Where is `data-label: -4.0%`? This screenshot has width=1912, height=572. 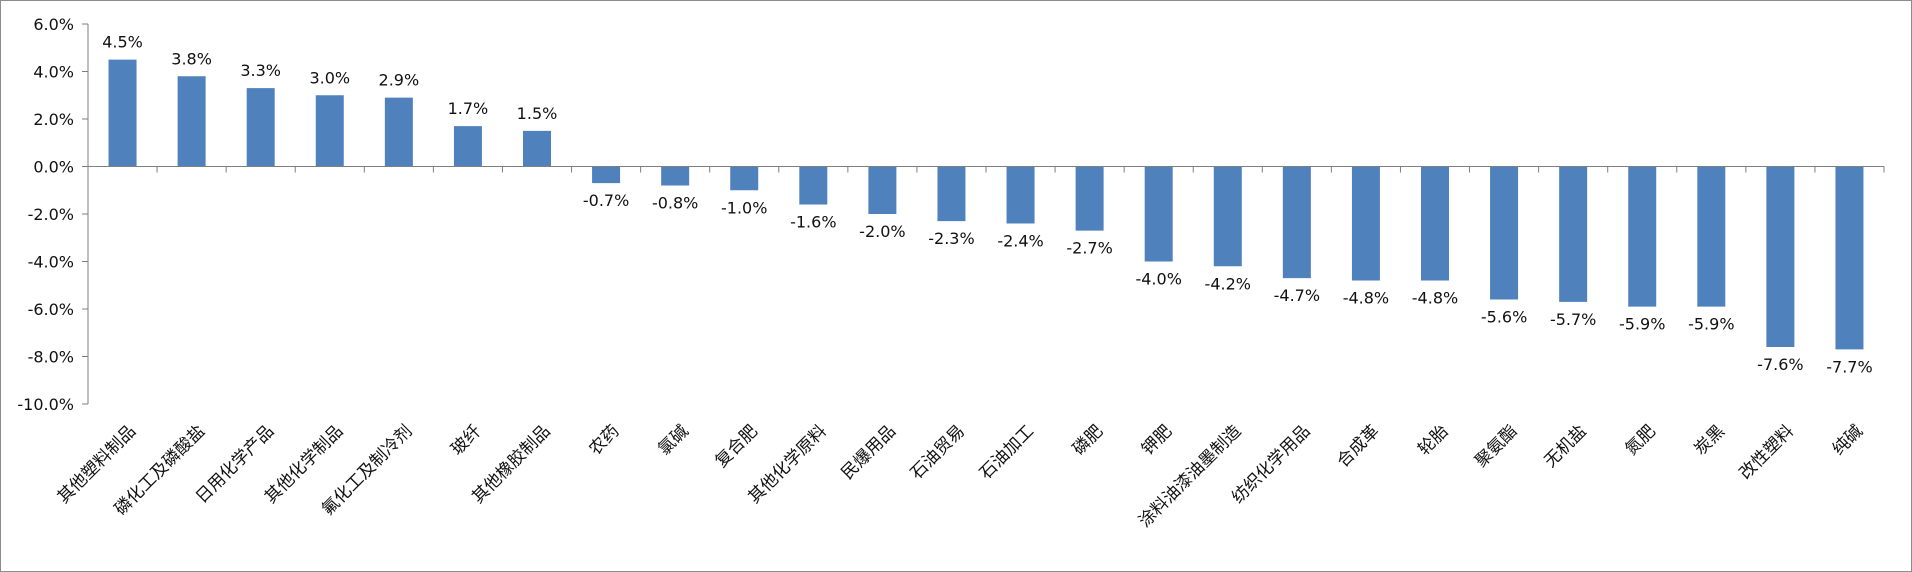 data-label: -4.0% is located at coordinates (1158, 279).